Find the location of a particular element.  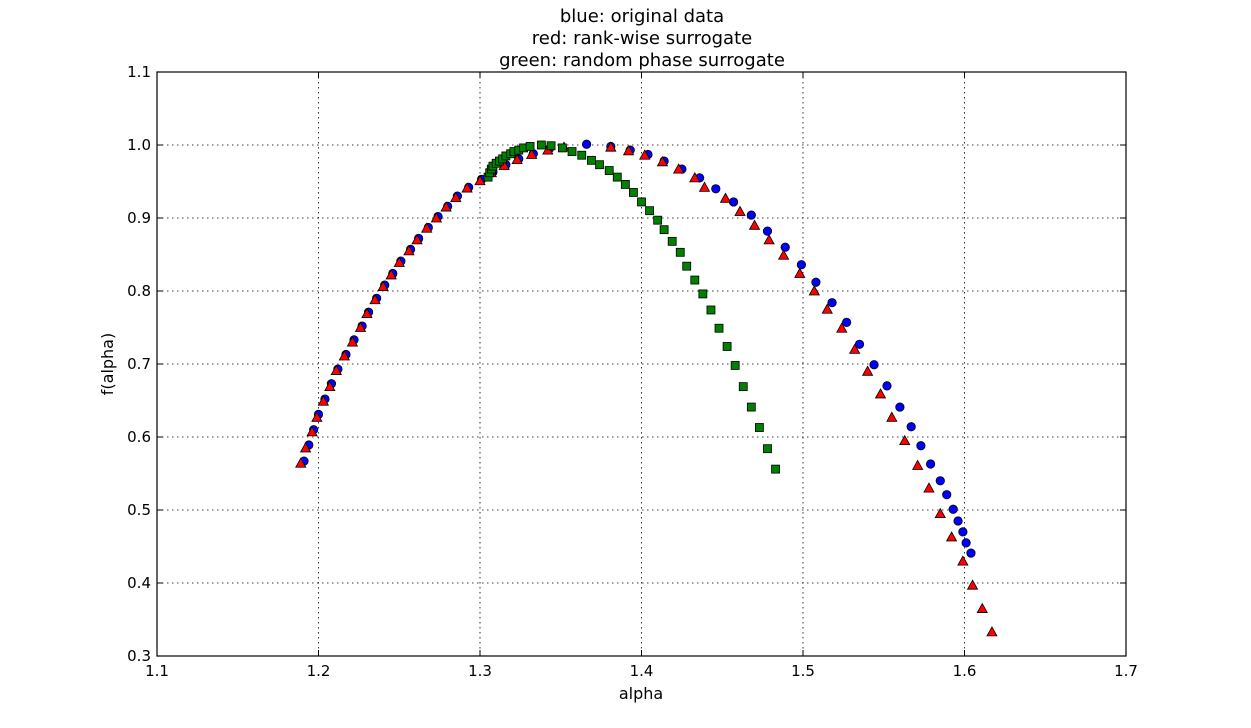

y-tick-label: 0.6 is located at coordinates (139, 437).